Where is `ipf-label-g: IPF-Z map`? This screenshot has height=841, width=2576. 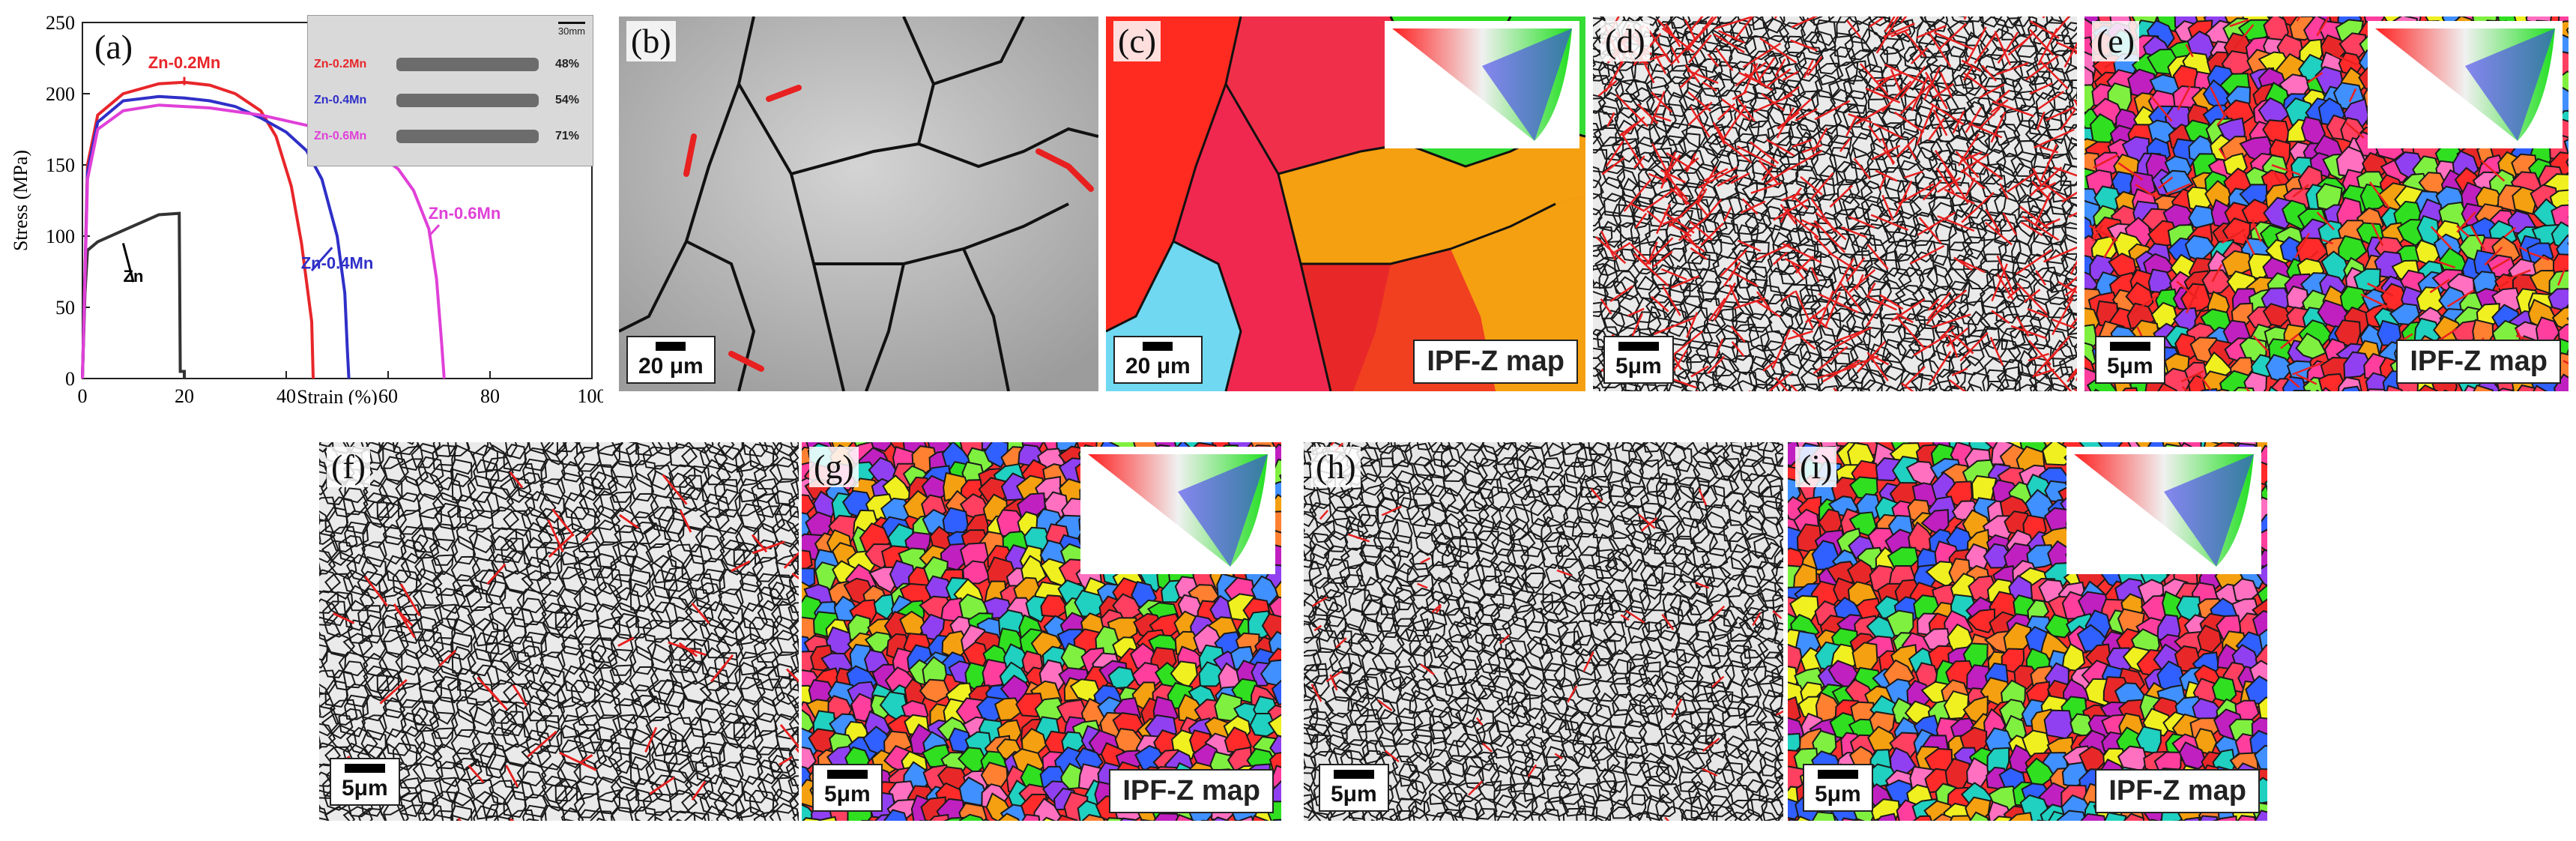 ipf-label-g: IPF-Z map is located at coordinates (1191, 791).